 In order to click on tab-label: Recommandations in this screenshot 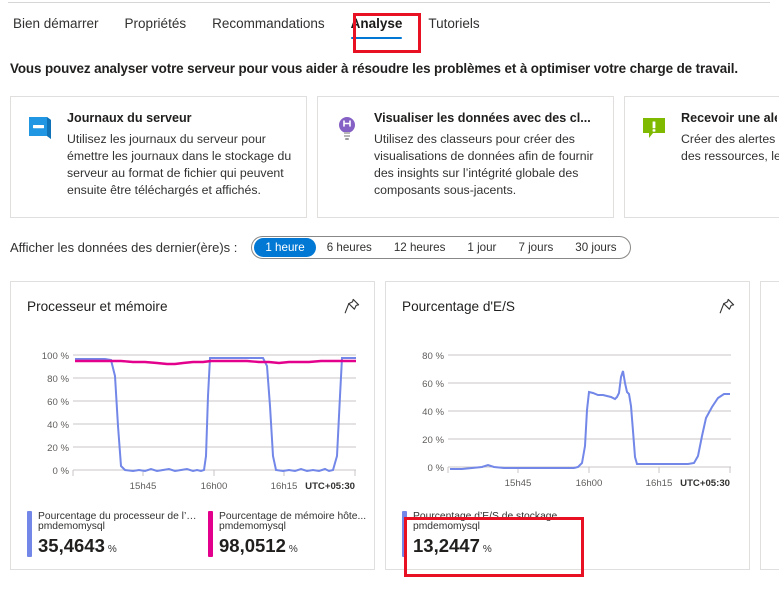, I will do `click(268, 23)`.